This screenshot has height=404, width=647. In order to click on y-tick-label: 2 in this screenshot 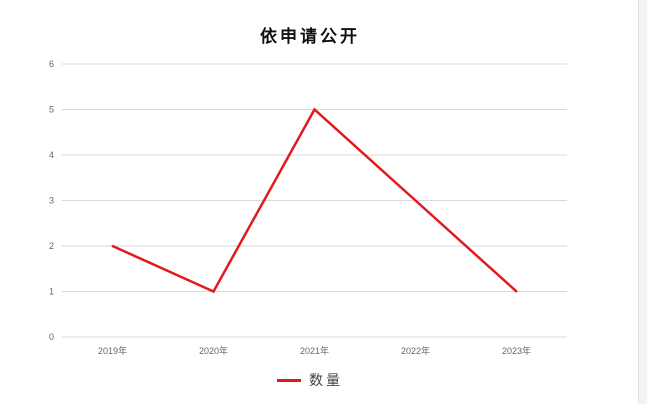, I will do `click(51, 246)`.